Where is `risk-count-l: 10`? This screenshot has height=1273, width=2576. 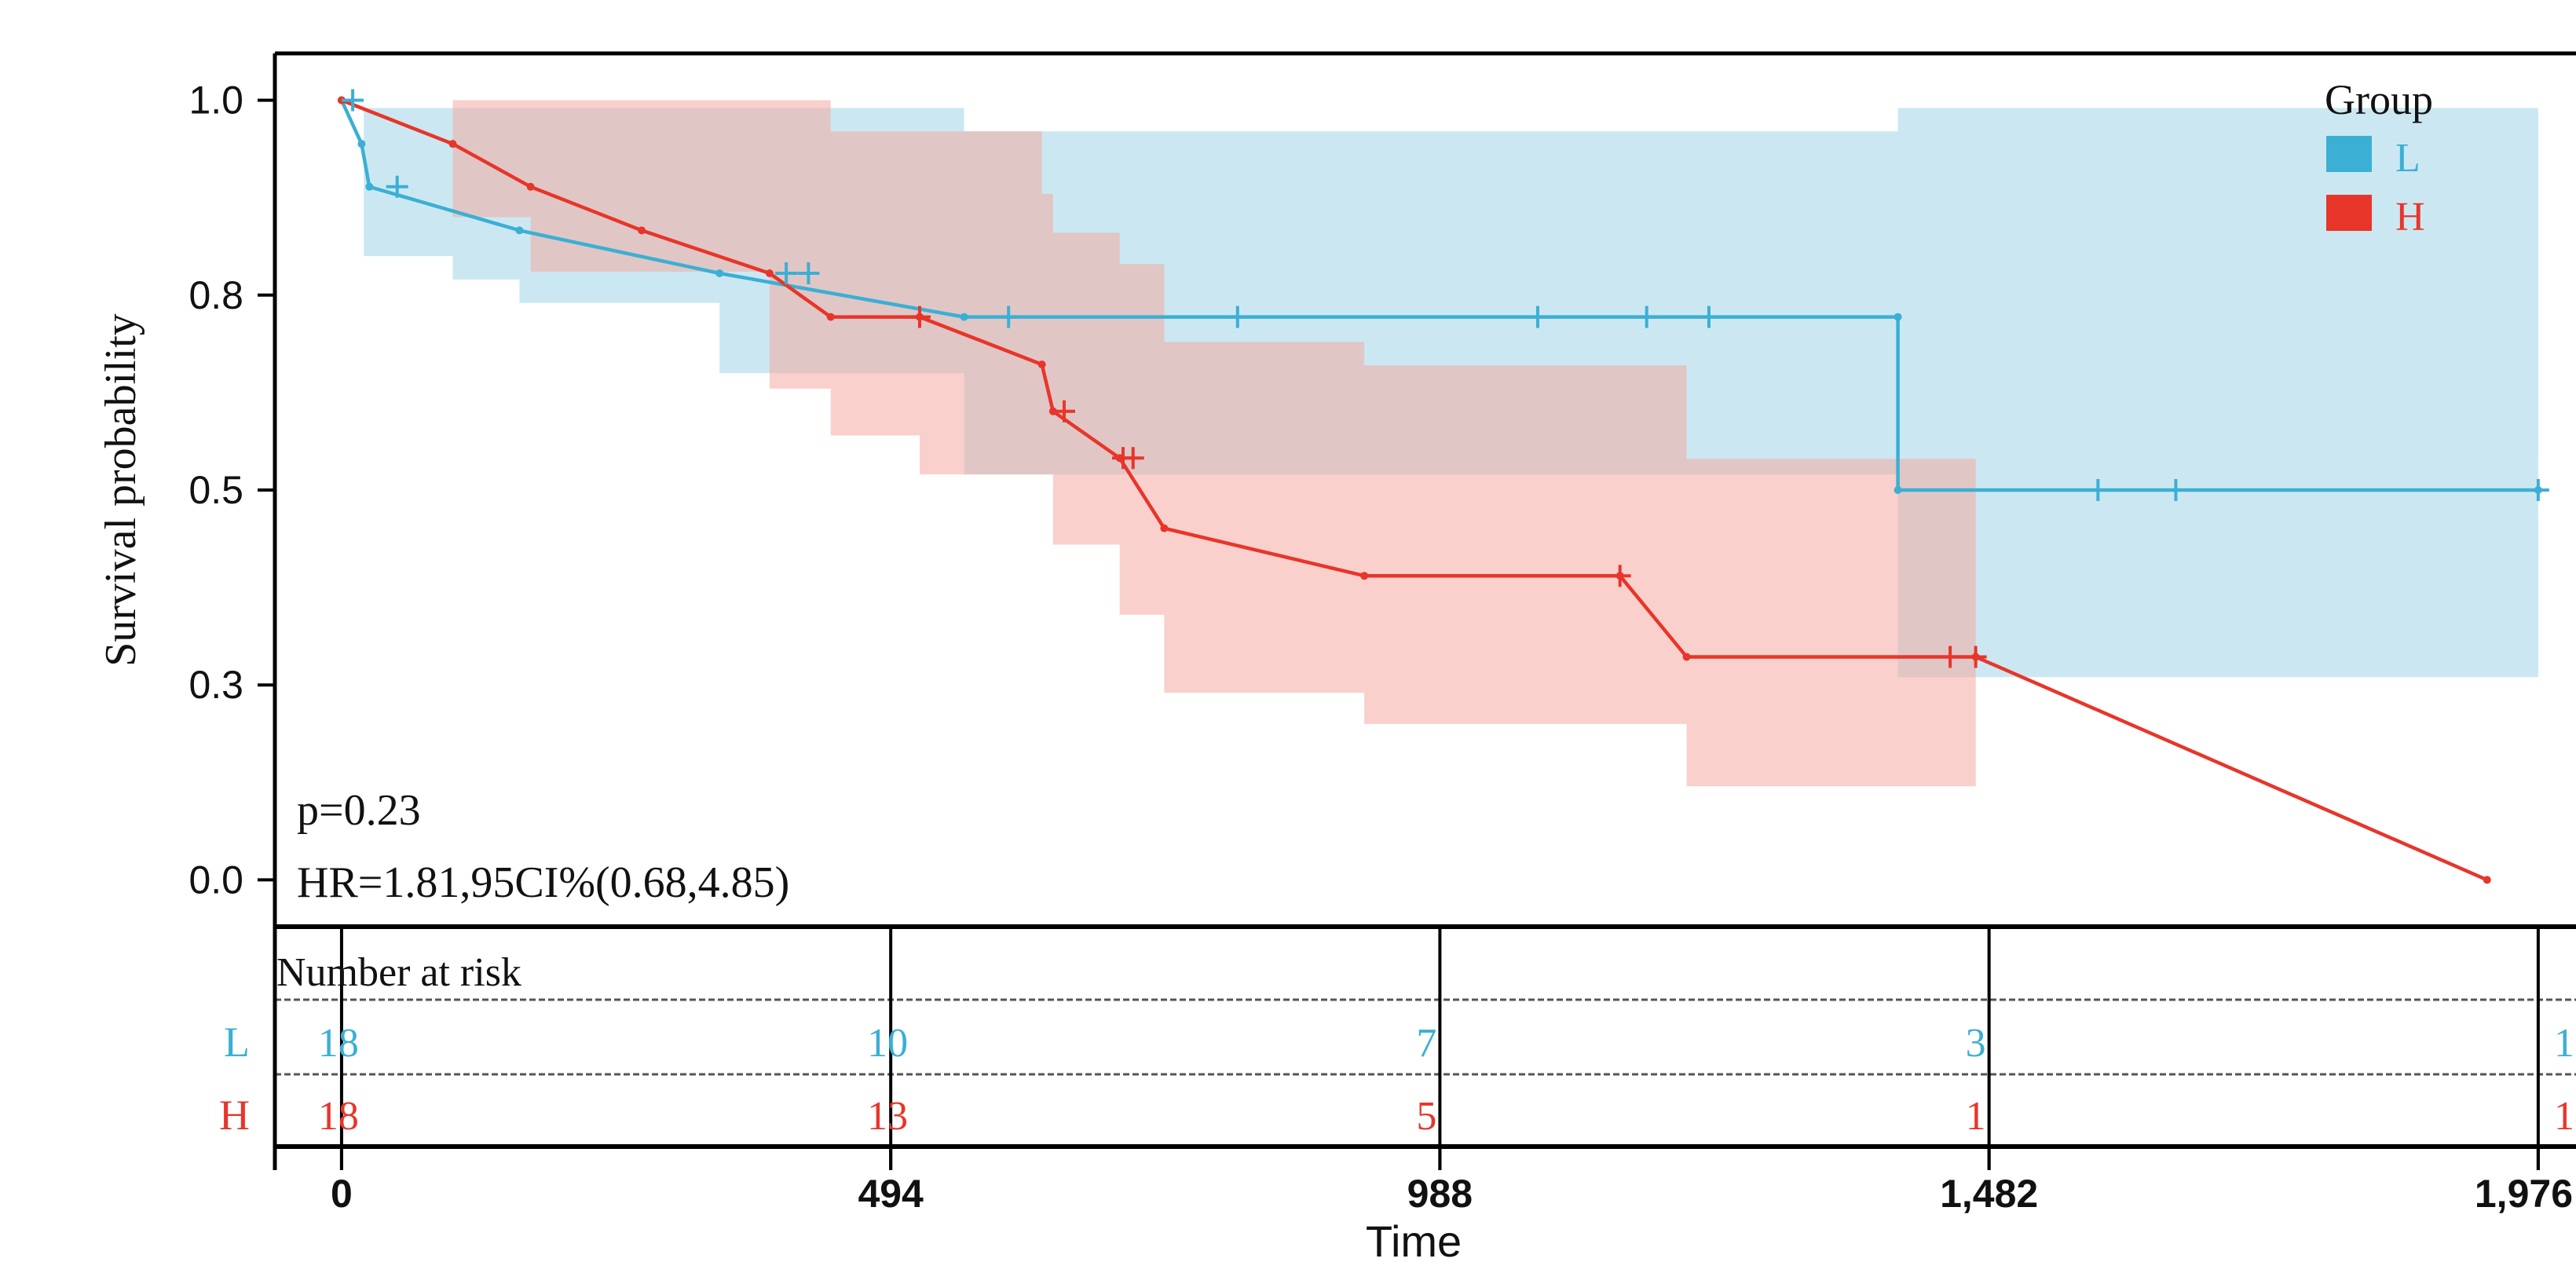 risk-count-l: 10 is located at coordinates (888, 1043).